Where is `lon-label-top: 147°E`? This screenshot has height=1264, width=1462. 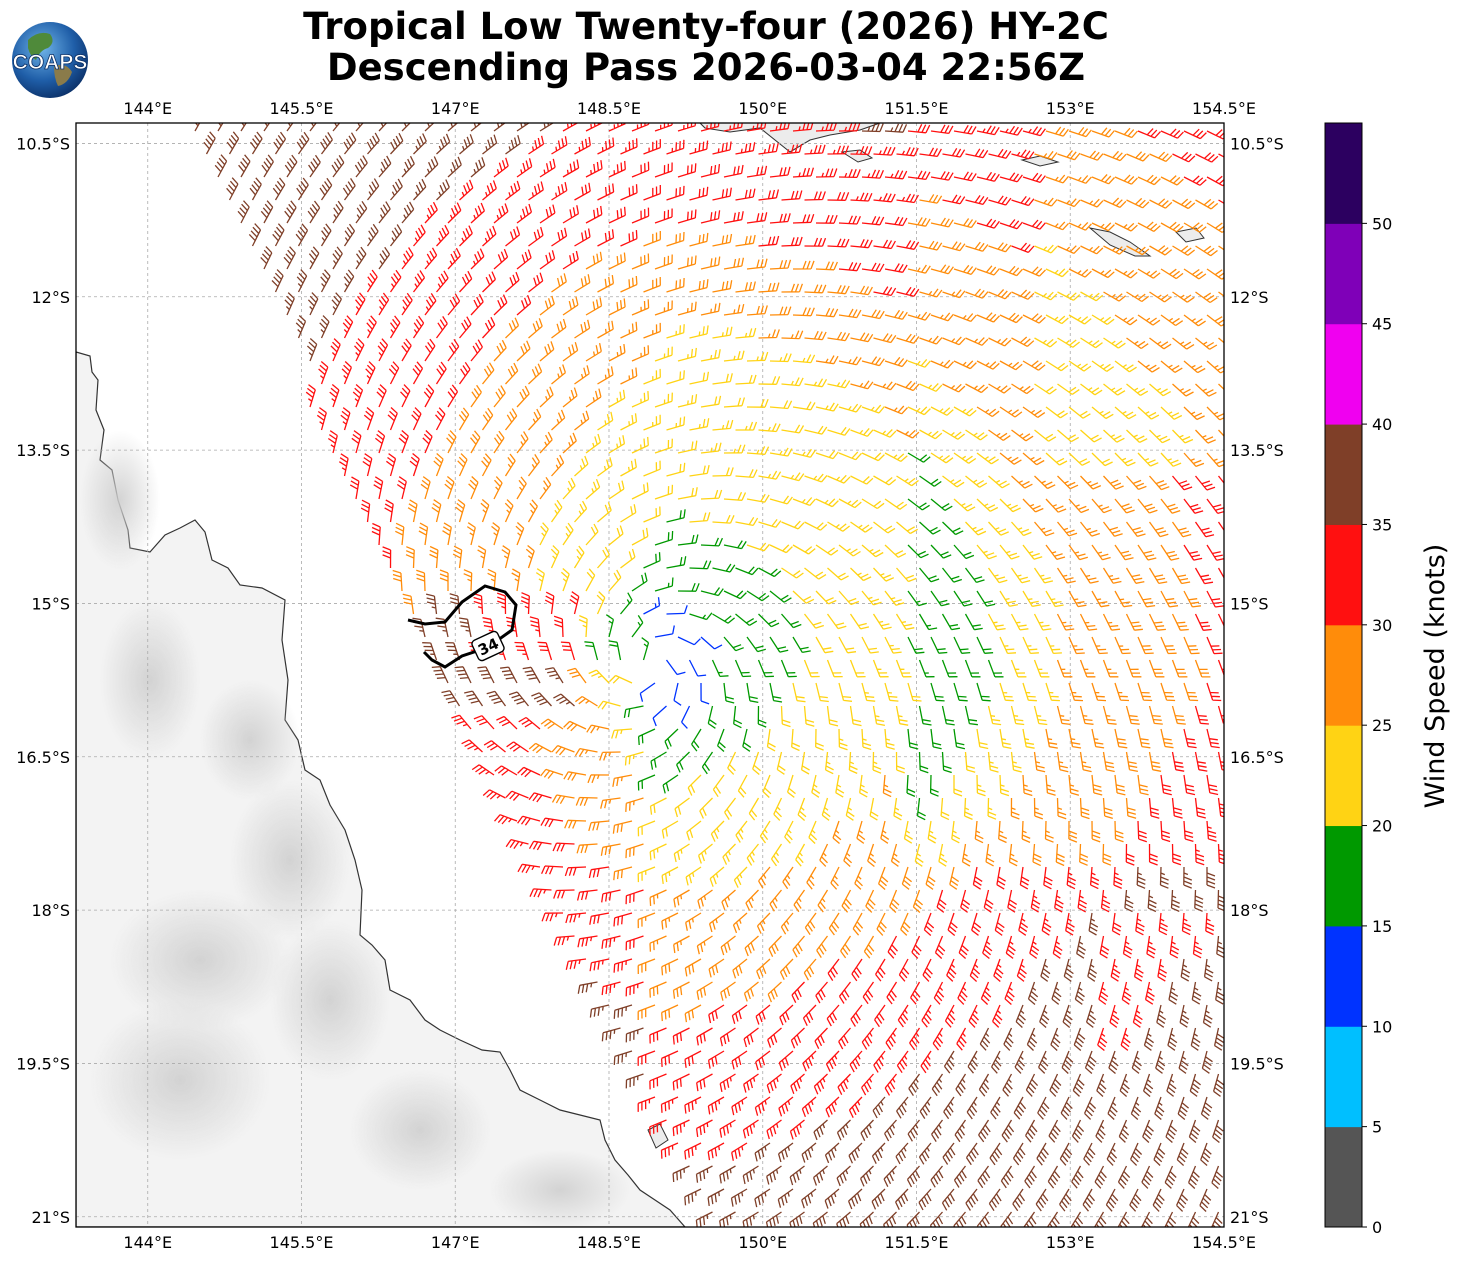
lon-label-top: 147°E is located at coordinates (455, 108).